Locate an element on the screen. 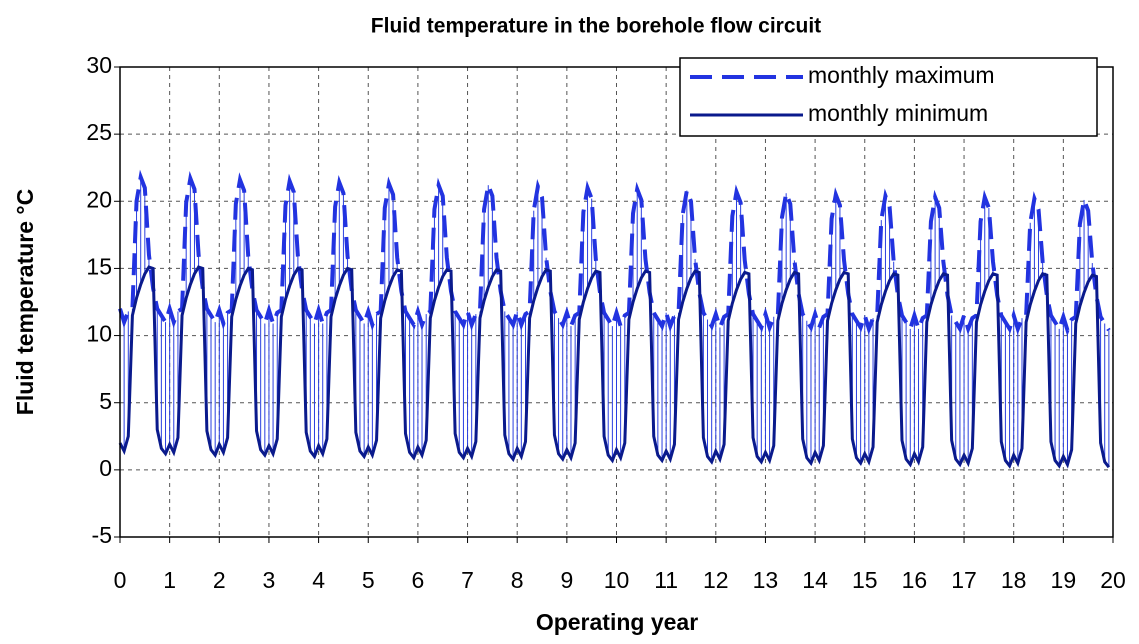 Image resolution: width=1139 pixels, height=644 pixels. y-tick-label: -5 is located at coordinates (102, 535).